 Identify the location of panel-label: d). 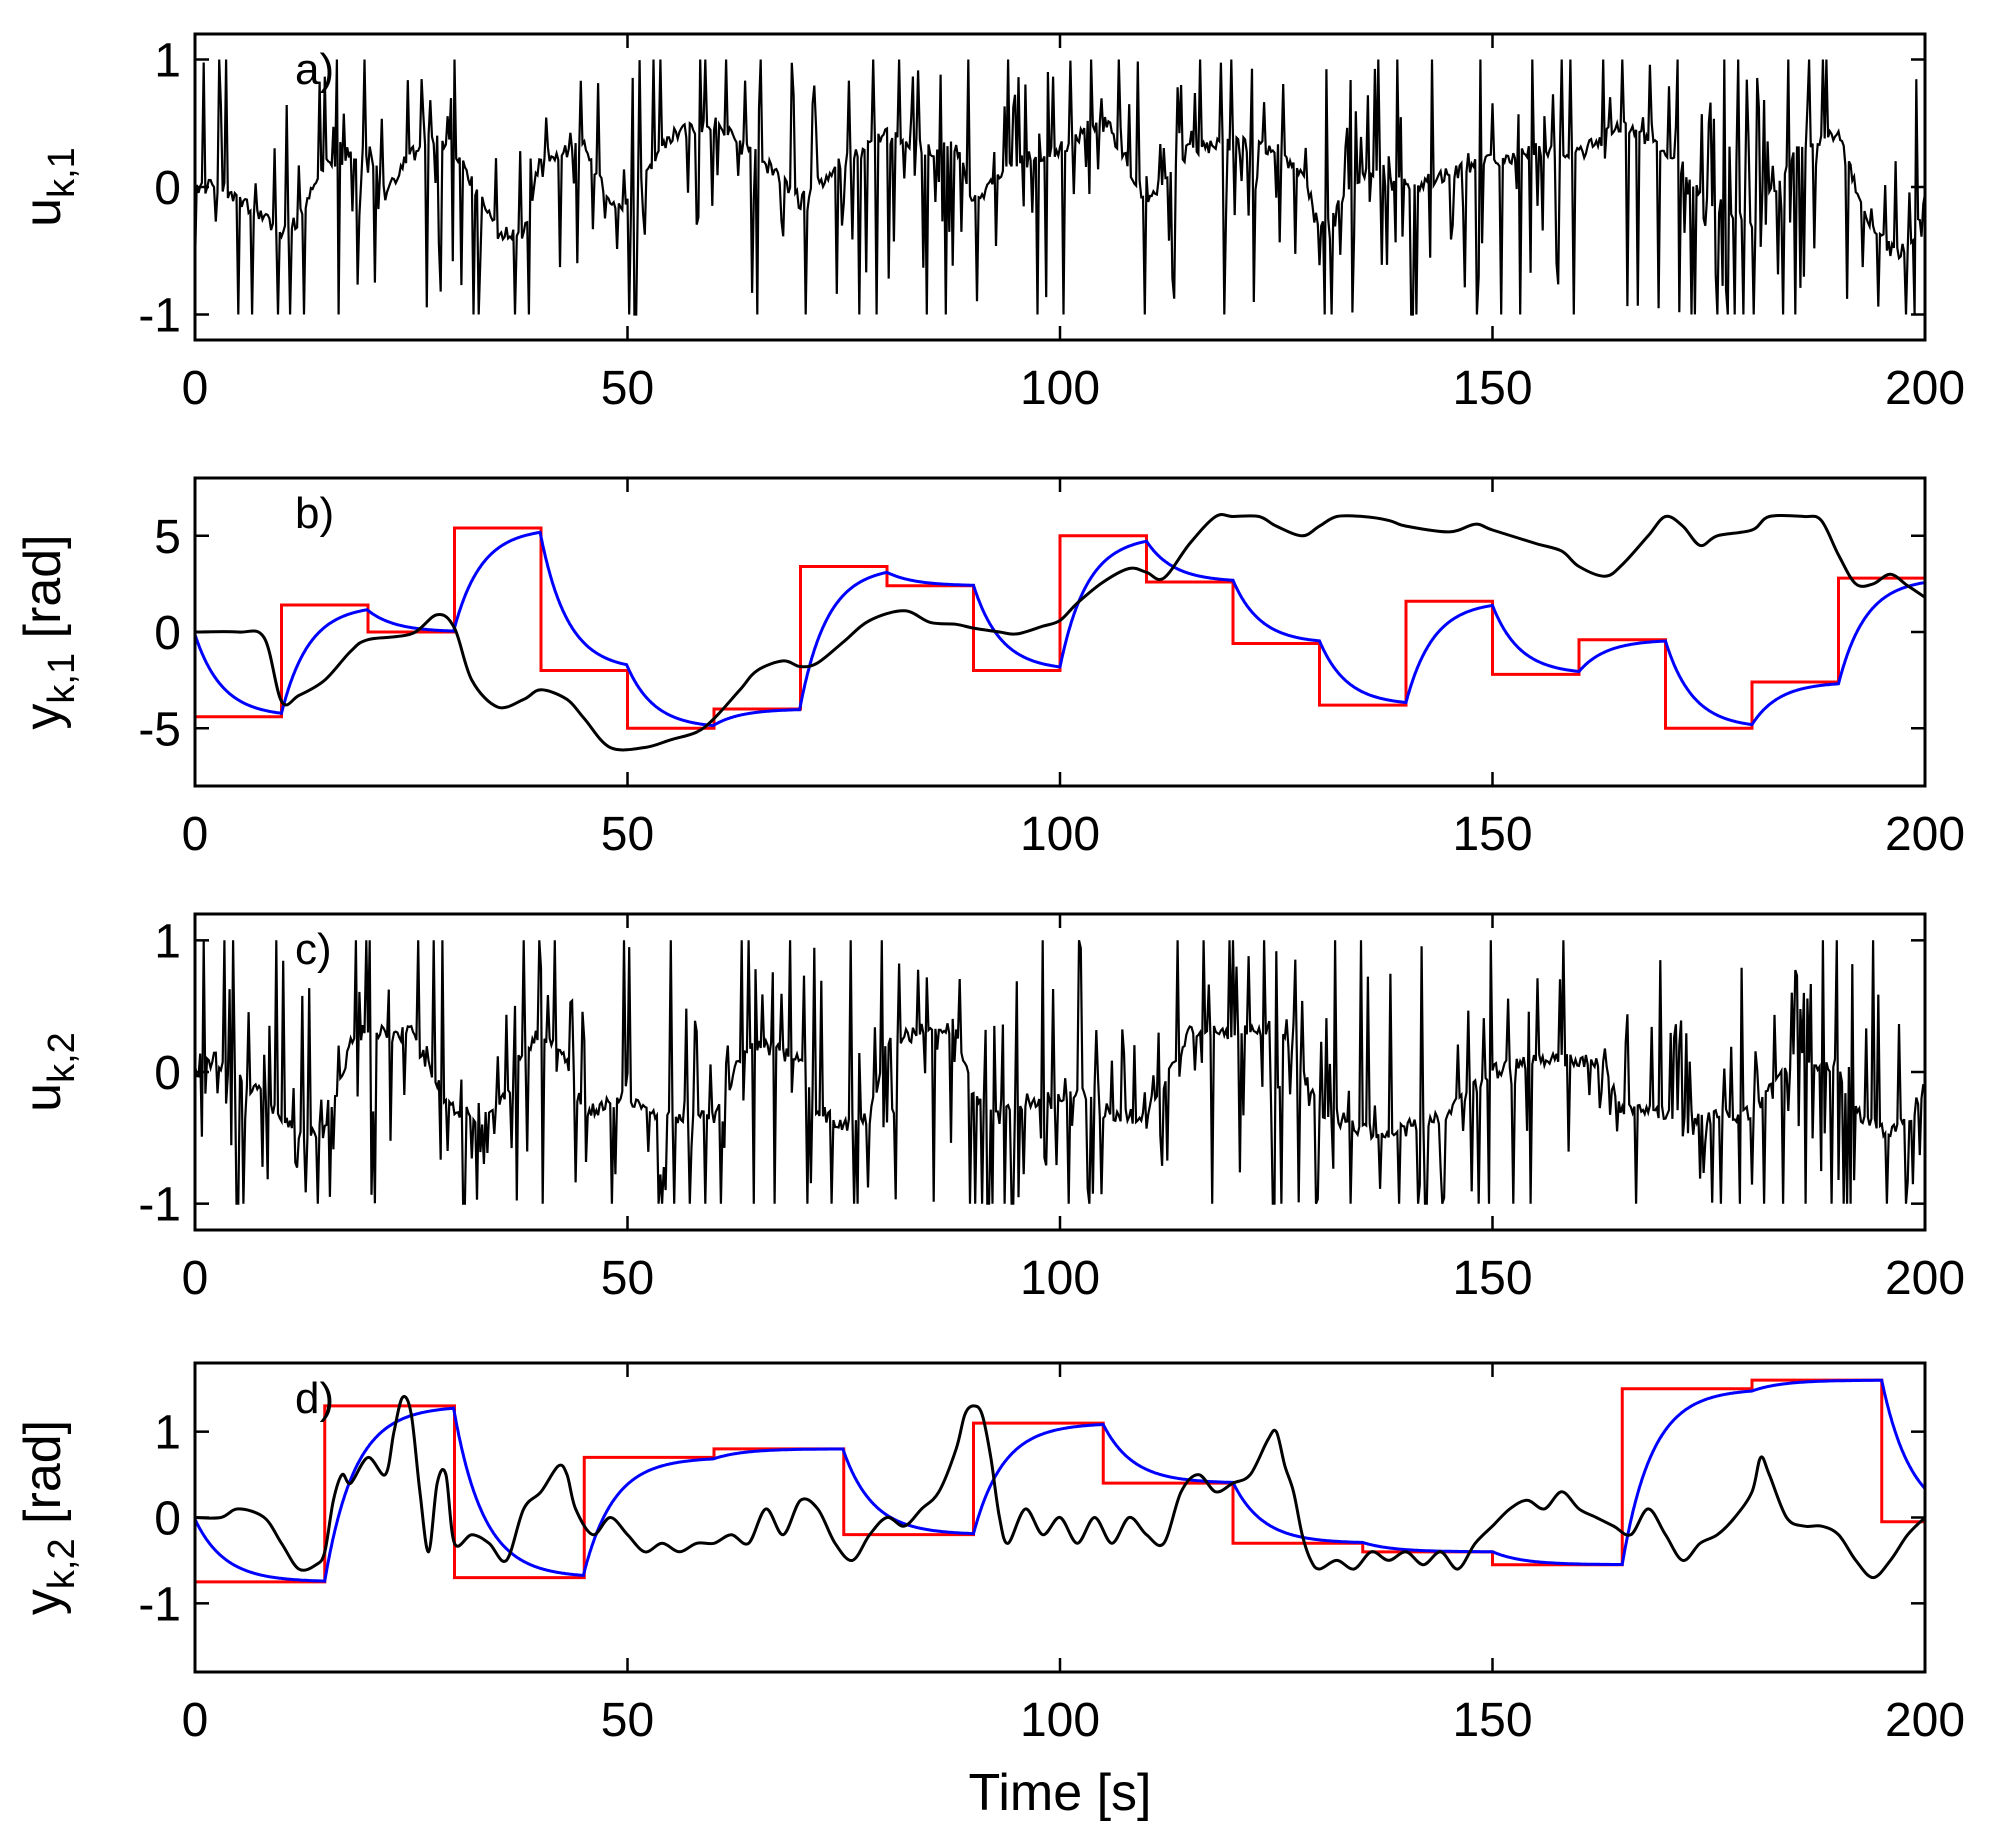
(314, 1398).